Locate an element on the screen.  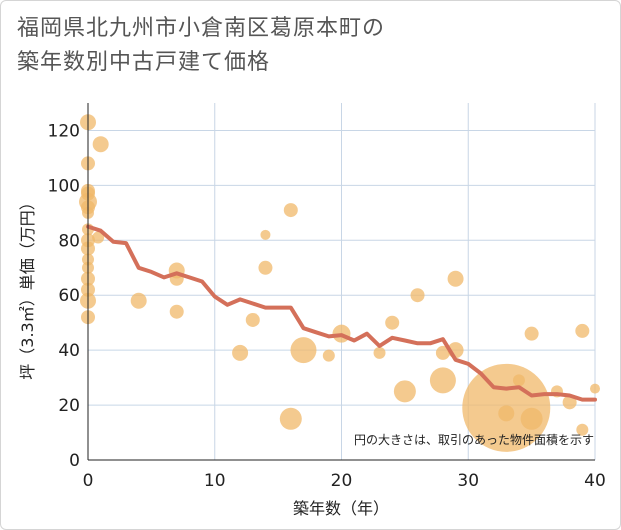
x-tick-label: 0 is located at coordinates (88, 481).